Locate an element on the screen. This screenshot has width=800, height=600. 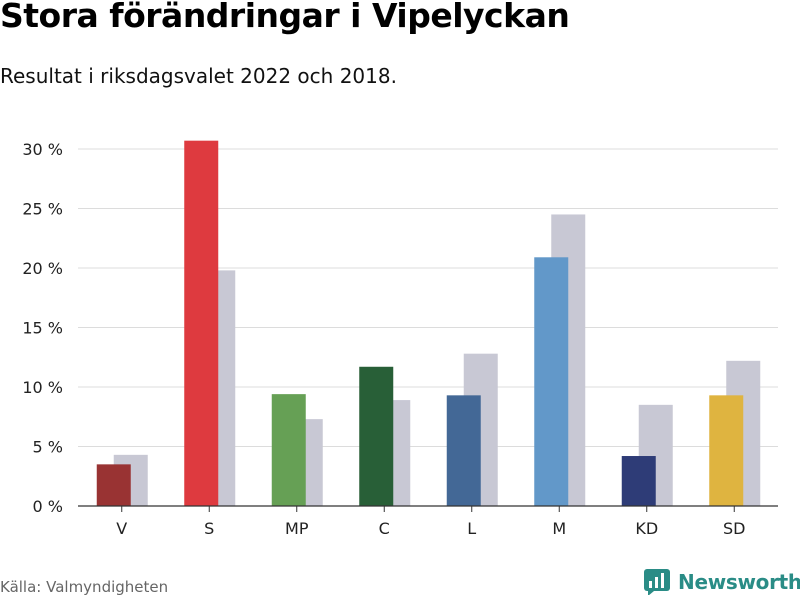
chart-subtitle: Resultat i riksdagsvalet 2022 och 2018. is located at coordinates (198, 76).